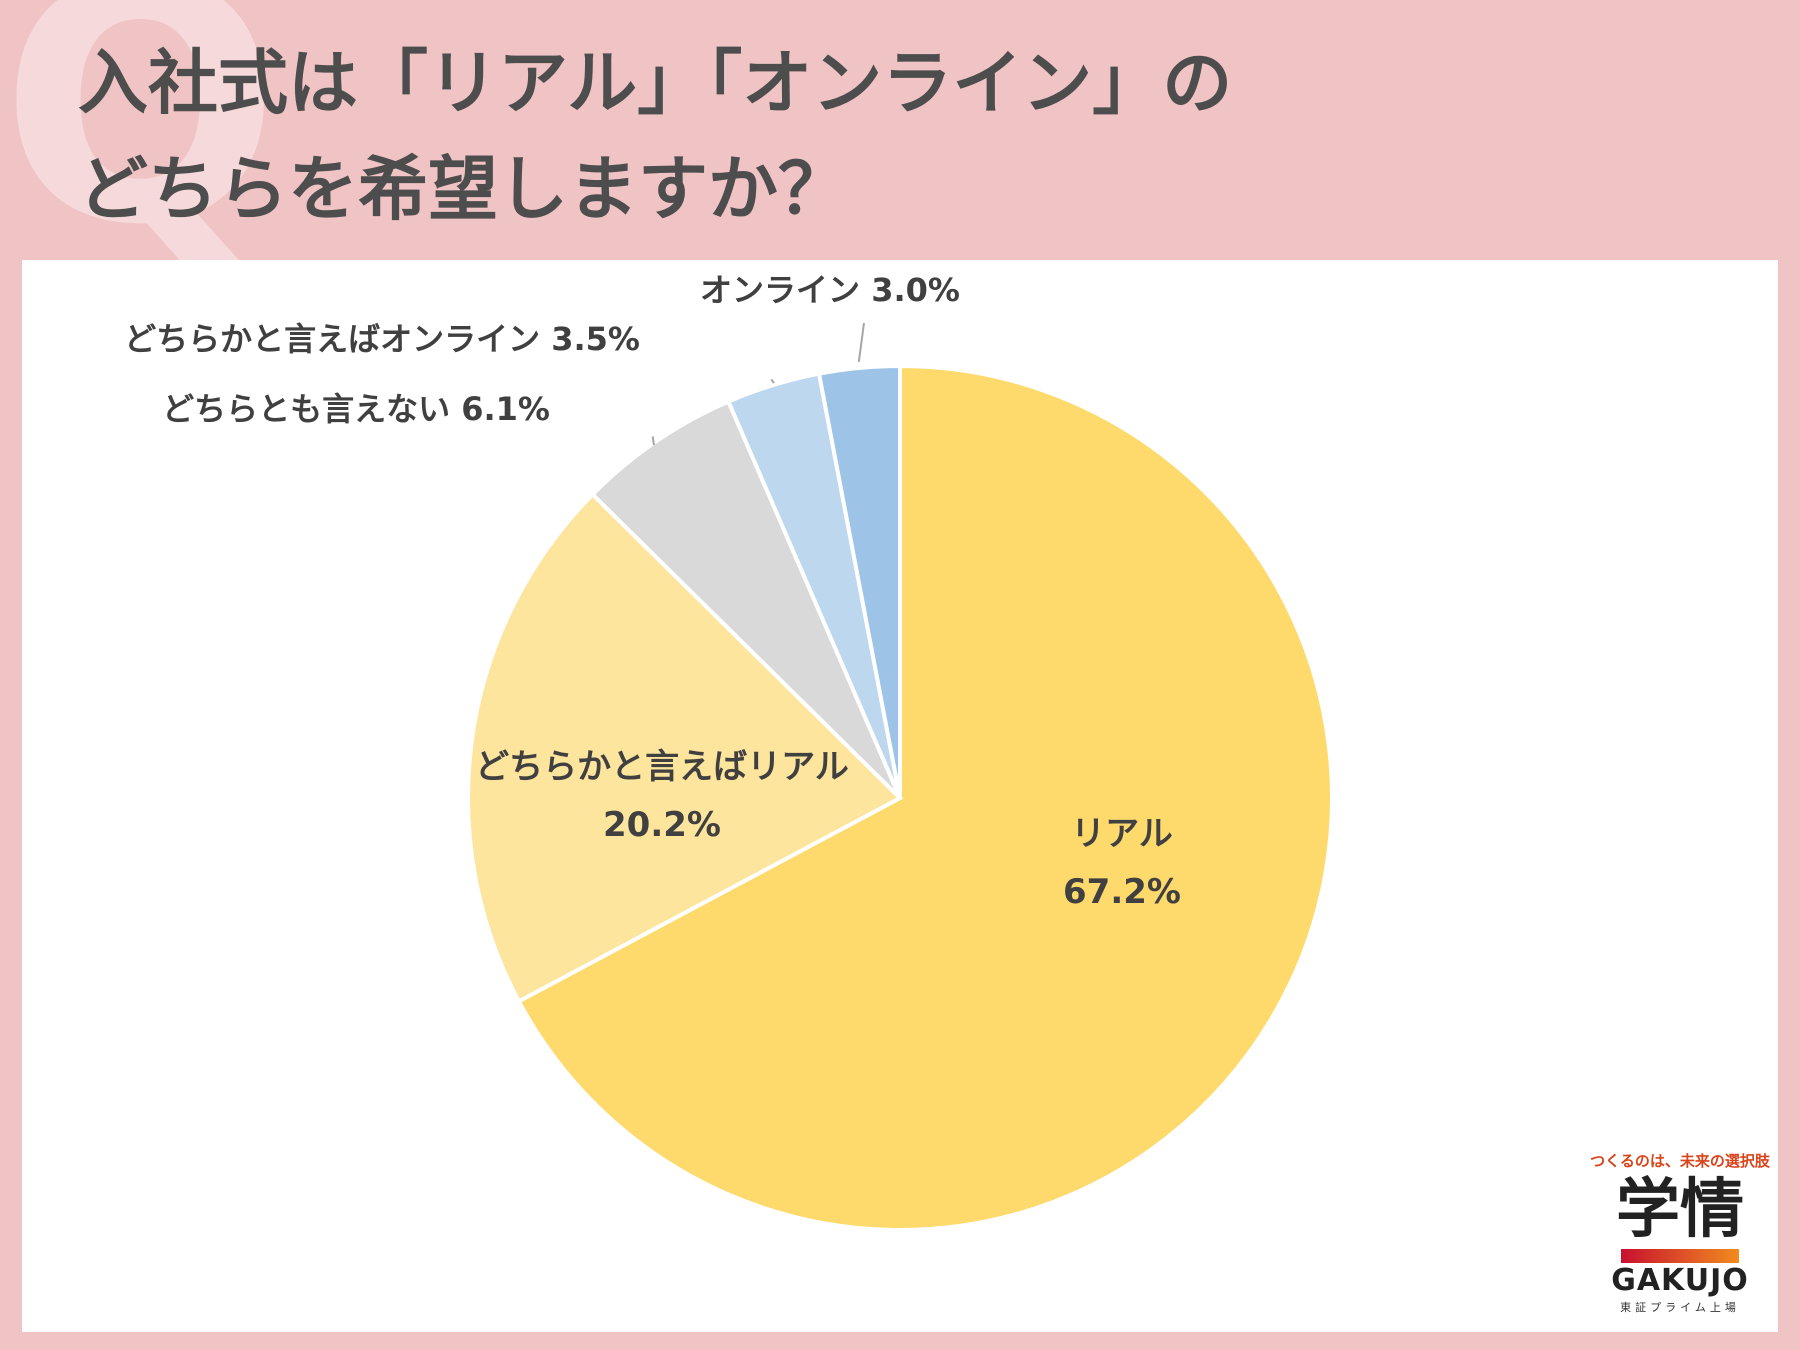 The image size is (1800, 1350). Describe the element at coordinates (1680, 1280) in the screenshot. I see `logo-english: GAKUJO` at that location.